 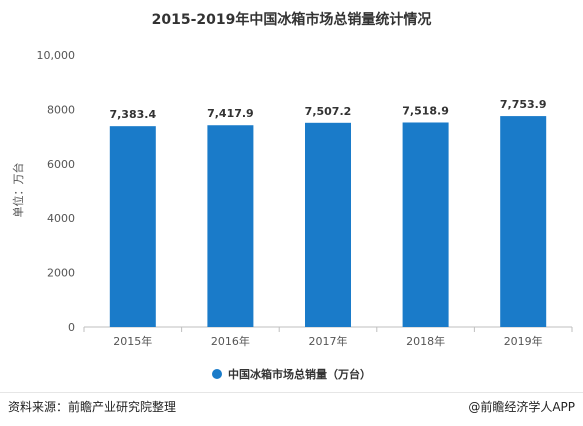 I want to click on y-axis-label: 单位：万台, so click(x=18, y=190).